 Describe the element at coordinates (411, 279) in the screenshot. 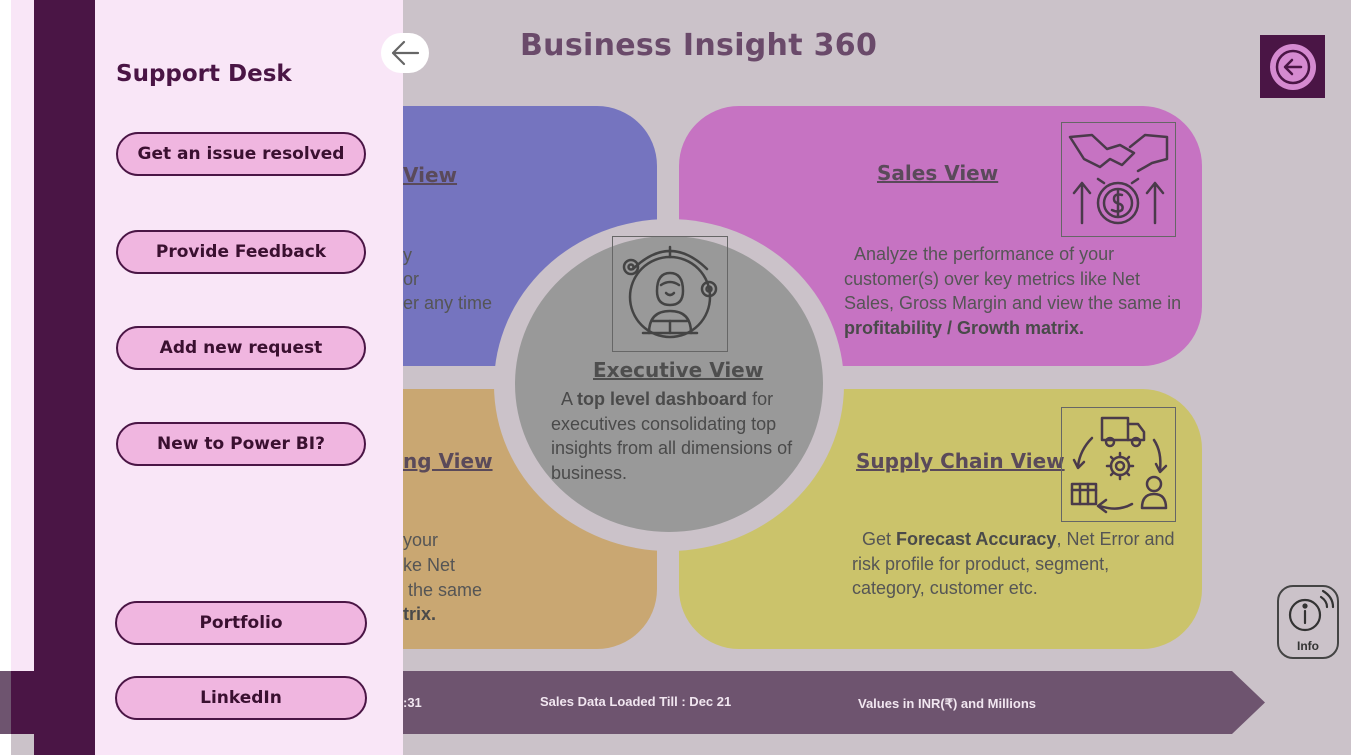

I see `finance-line-2: or` at that location.